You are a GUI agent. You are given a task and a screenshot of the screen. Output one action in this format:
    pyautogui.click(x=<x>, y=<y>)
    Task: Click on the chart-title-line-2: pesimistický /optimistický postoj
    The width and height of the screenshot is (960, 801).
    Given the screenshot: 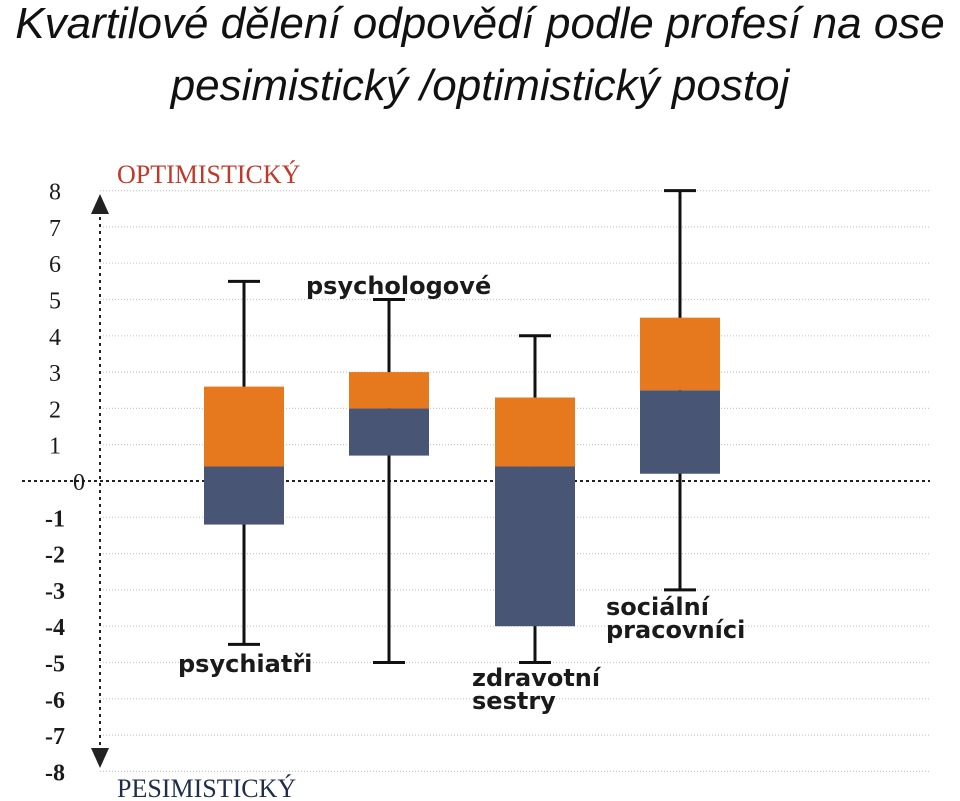 What is the action you would take?
    pyautogui.click(x=480, y=85)
    